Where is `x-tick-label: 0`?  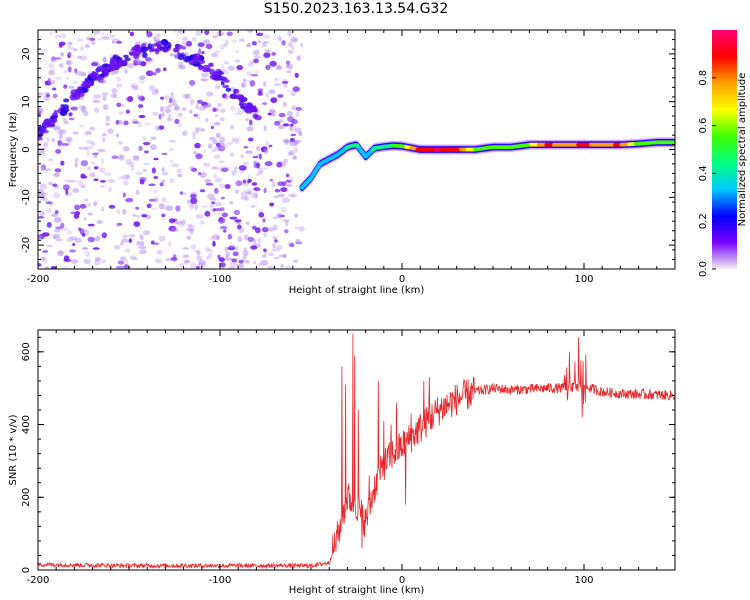 x-tick-label: 0 is located at coordinates (402, 580).